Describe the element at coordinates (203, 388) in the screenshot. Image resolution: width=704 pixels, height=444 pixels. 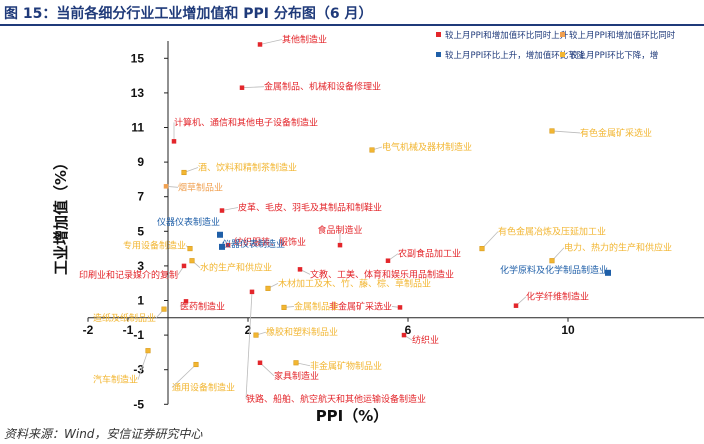
I see `point-label: 通用设备制造业` at that location.